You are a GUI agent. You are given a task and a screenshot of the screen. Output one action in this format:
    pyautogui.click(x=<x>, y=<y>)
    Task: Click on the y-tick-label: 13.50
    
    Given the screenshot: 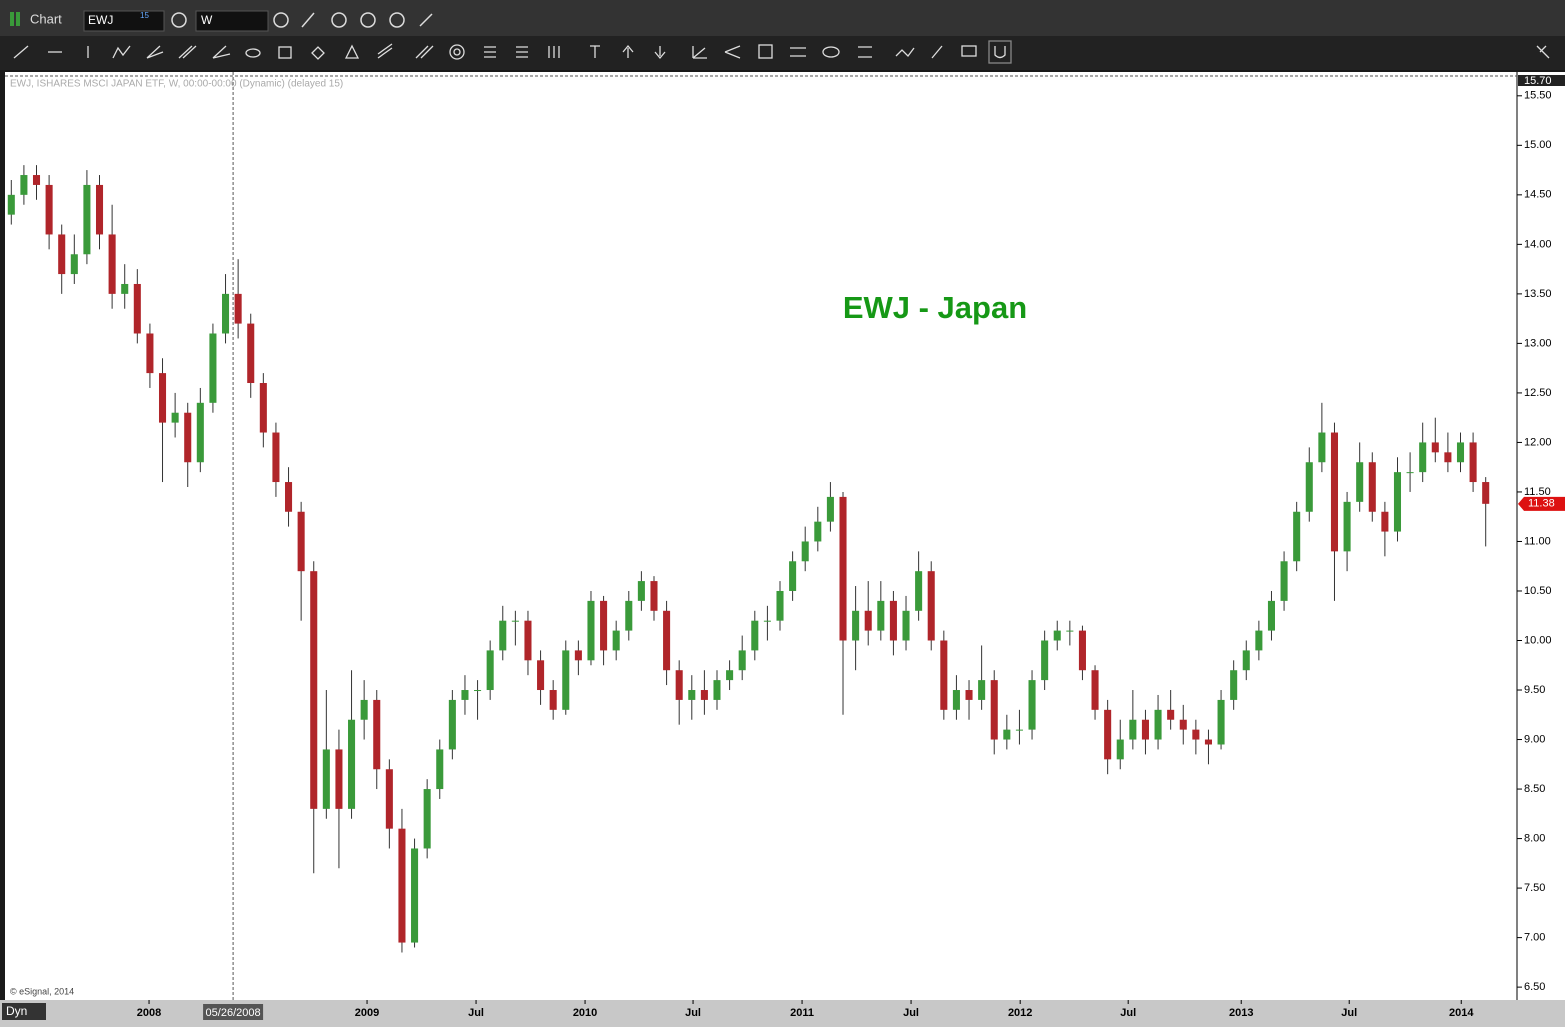 What is the action you would take?
    pyautogui.click(x=1538, y=294)
    